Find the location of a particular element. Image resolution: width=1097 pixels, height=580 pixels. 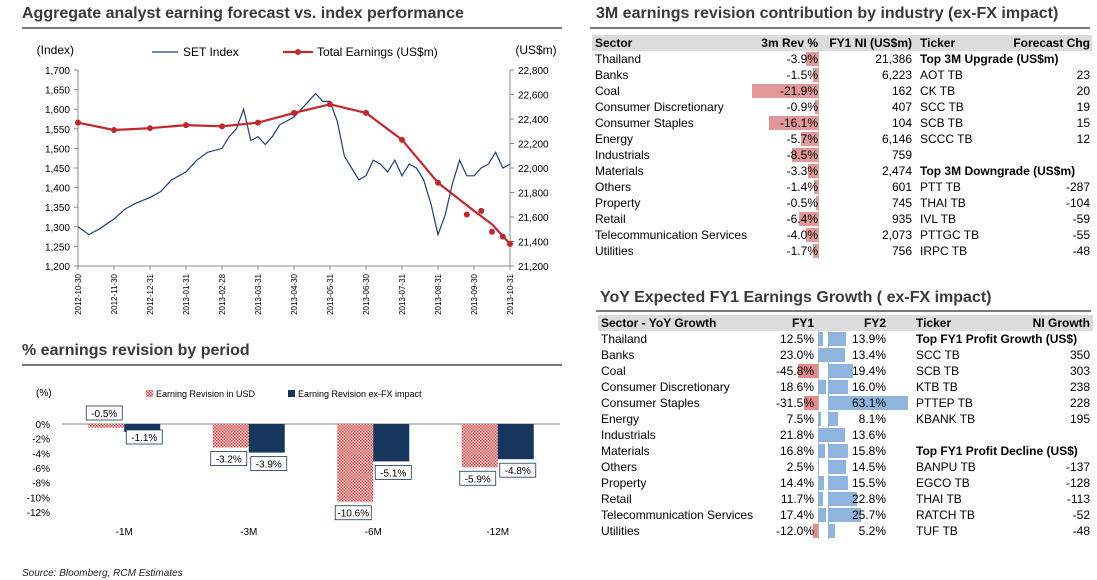

header-growth: NI Growth is located at coordinates (1061, 323).